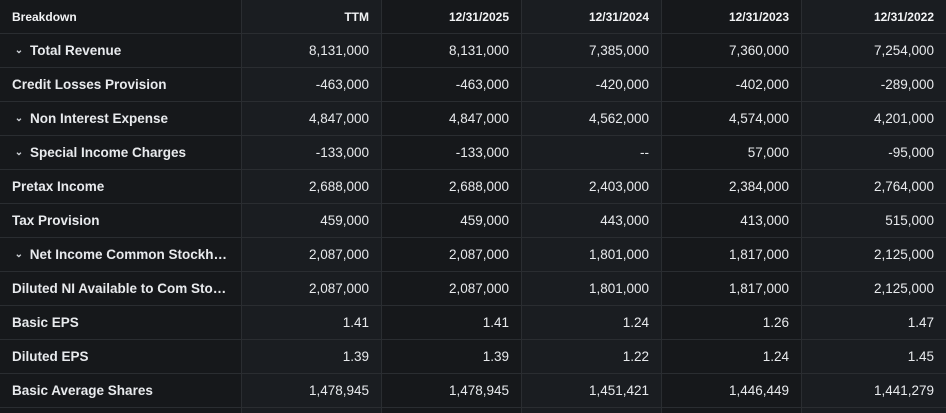  I want to click on value-cell: 2,384,000, so click(732, 186).